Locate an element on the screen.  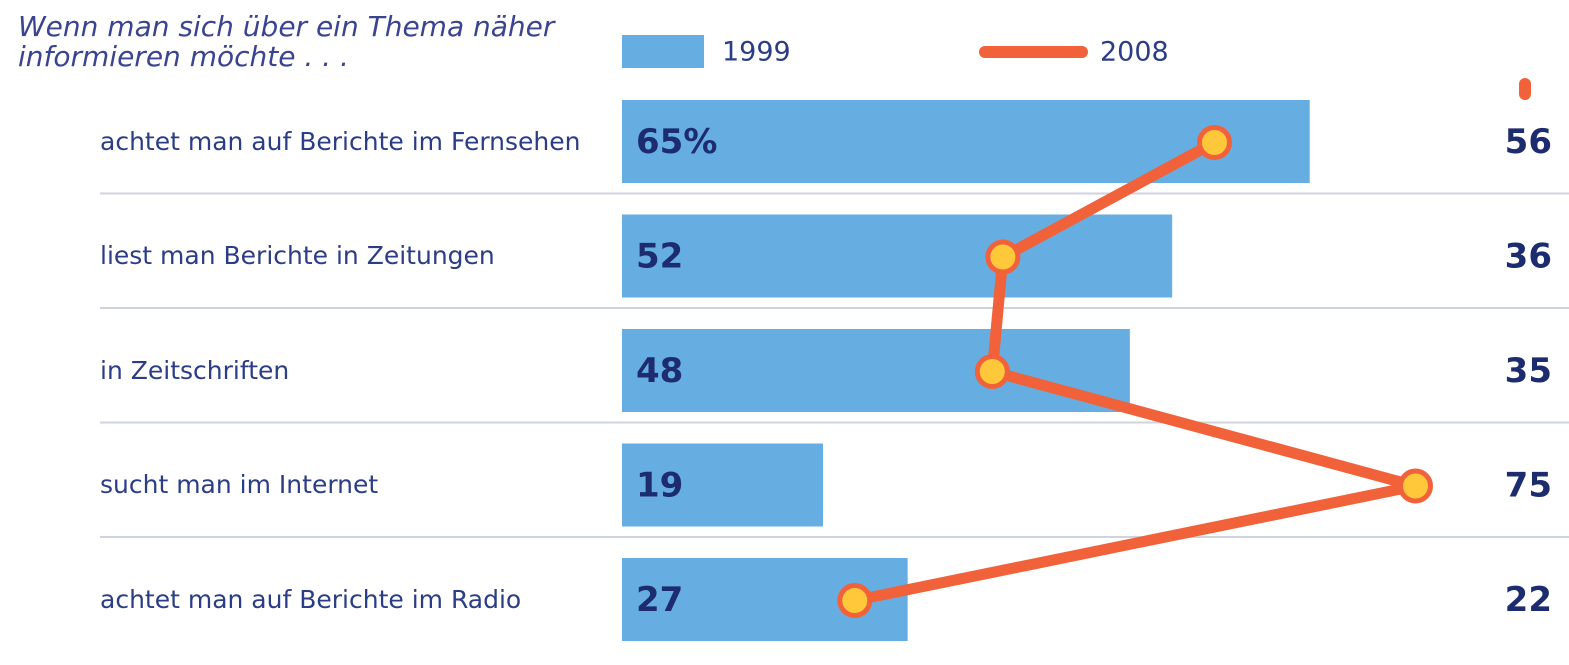
category-label: liest man Berichte in Zeitungen is located at coordinates (297, 255).